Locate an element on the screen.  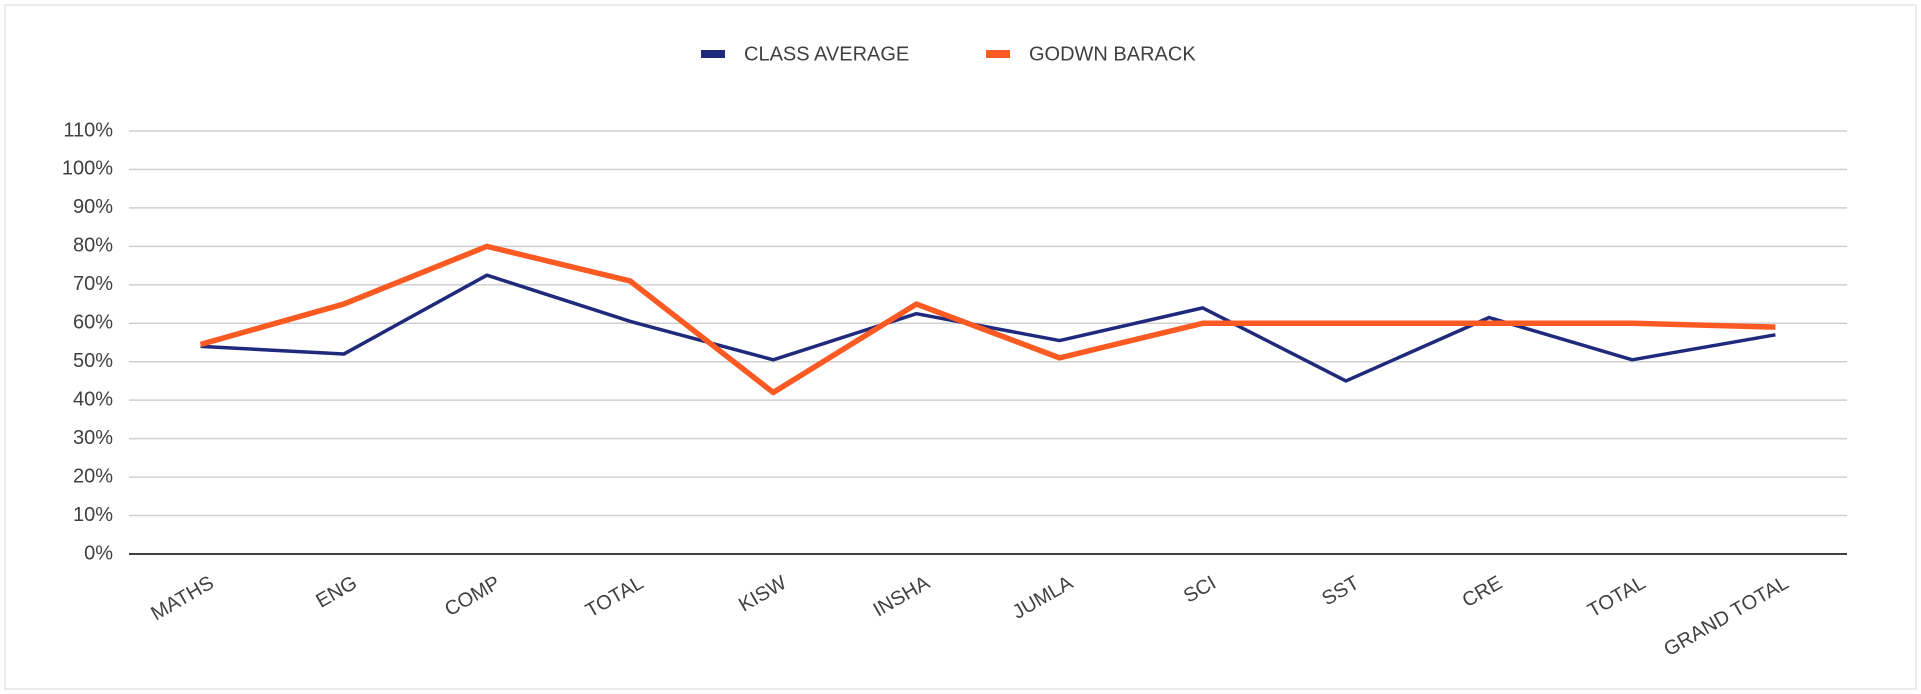
y-tick-label: 100% is located at coordinates (87, 169).